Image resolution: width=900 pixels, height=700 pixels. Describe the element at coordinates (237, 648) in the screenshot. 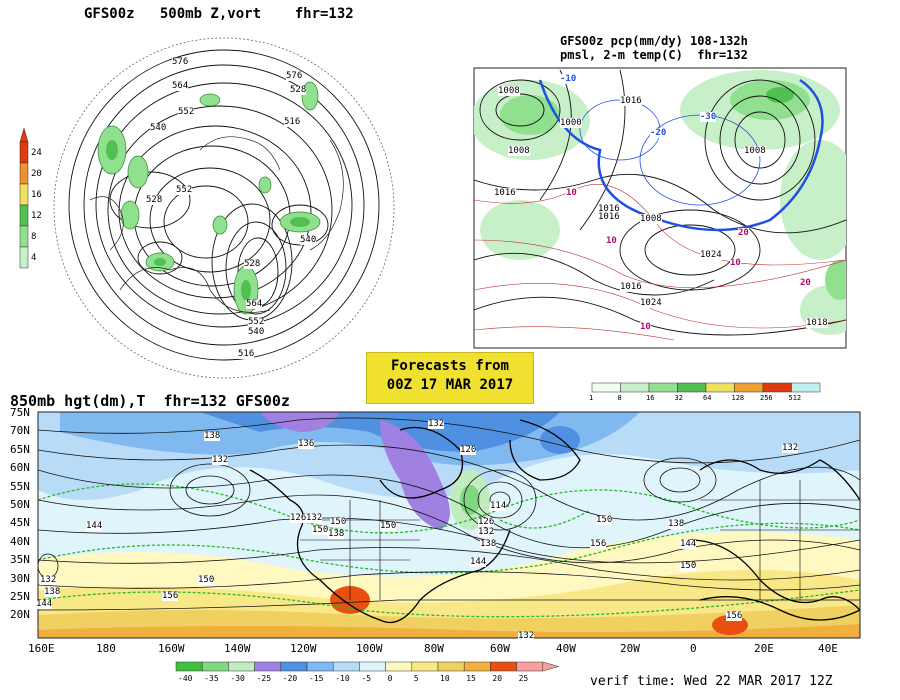

I see `lon-tick: 140W` at that location.